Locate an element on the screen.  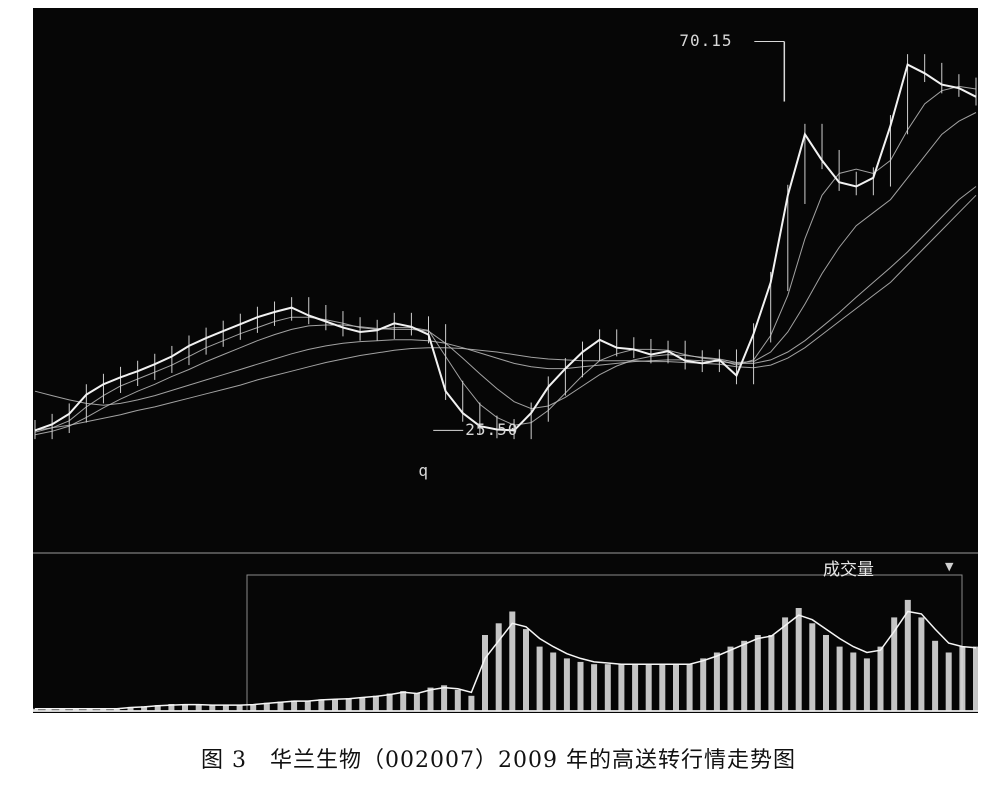
low-price-label: 25.50 is located at coordinates (492, 430).